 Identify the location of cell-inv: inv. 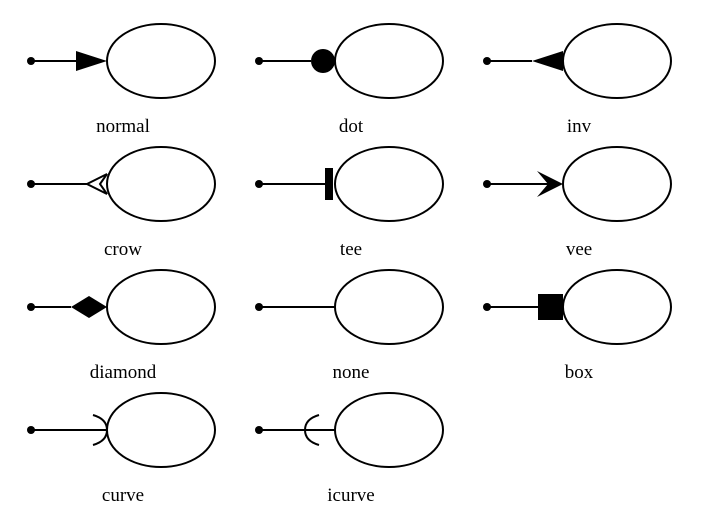
(577, 80).